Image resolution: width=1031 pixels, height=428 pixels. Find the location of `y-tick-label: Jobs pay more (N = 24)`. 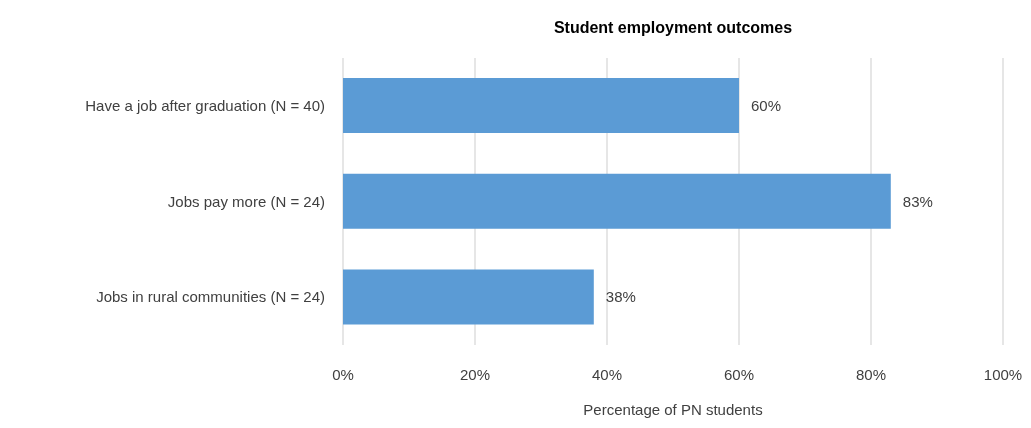

y-tick-label: Jobs pay more (N = 24) is located at coordinates (246, 201).